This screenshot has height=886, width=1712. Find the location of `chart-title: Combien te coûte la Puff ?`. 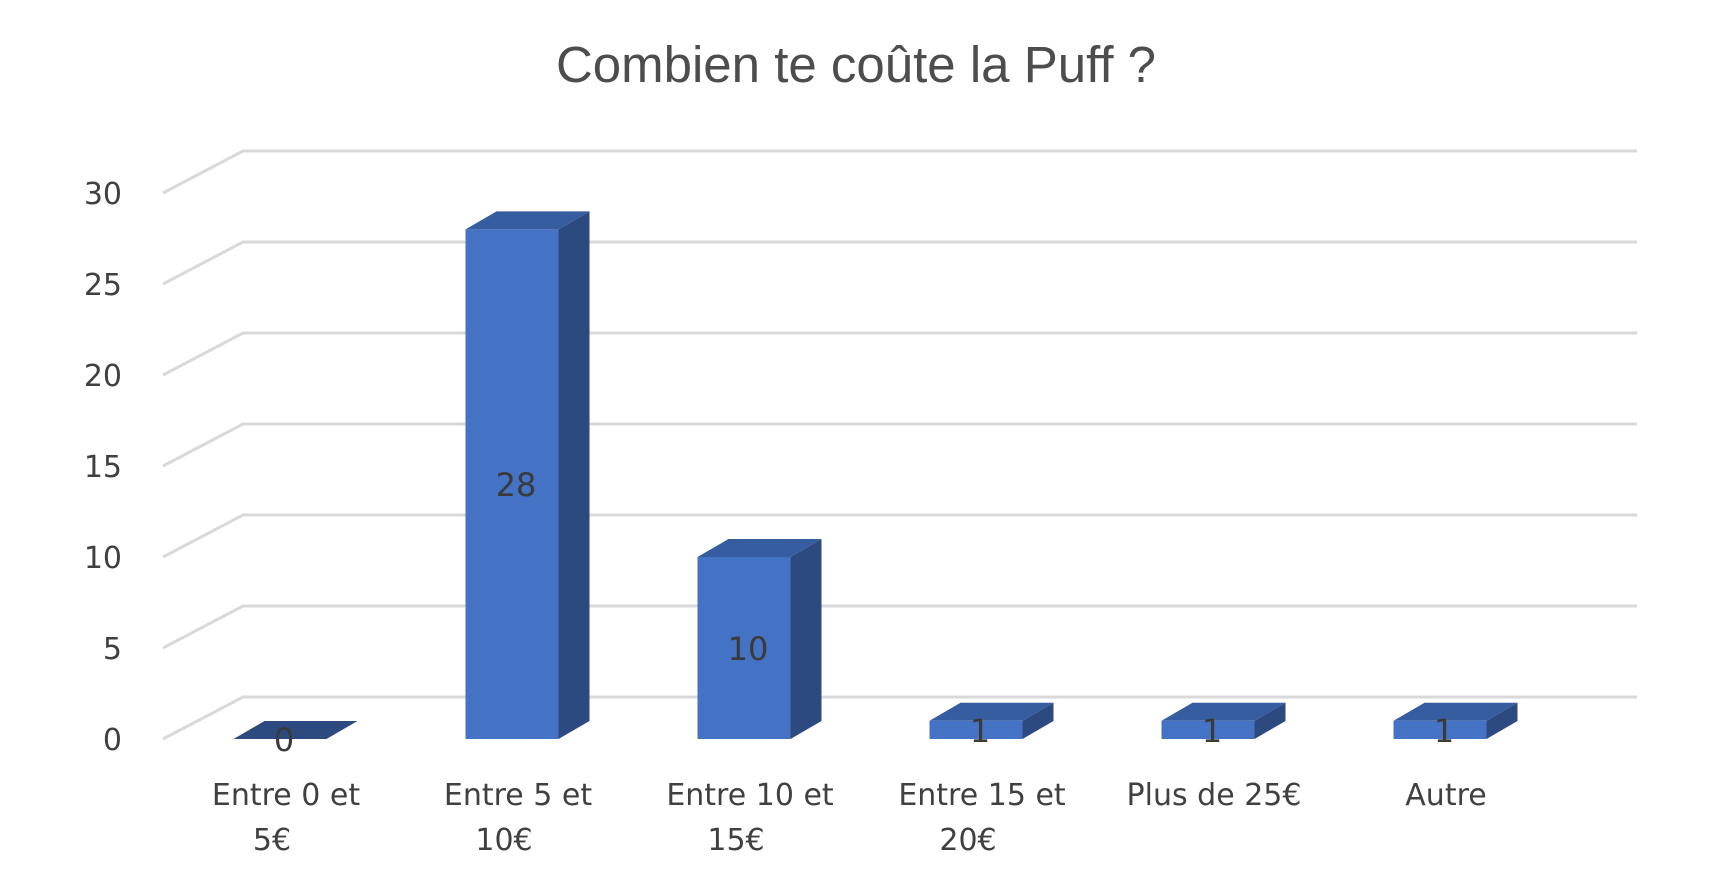

chart-title: Combien te coûte la Puff ? is located at coordinates (856, 64).